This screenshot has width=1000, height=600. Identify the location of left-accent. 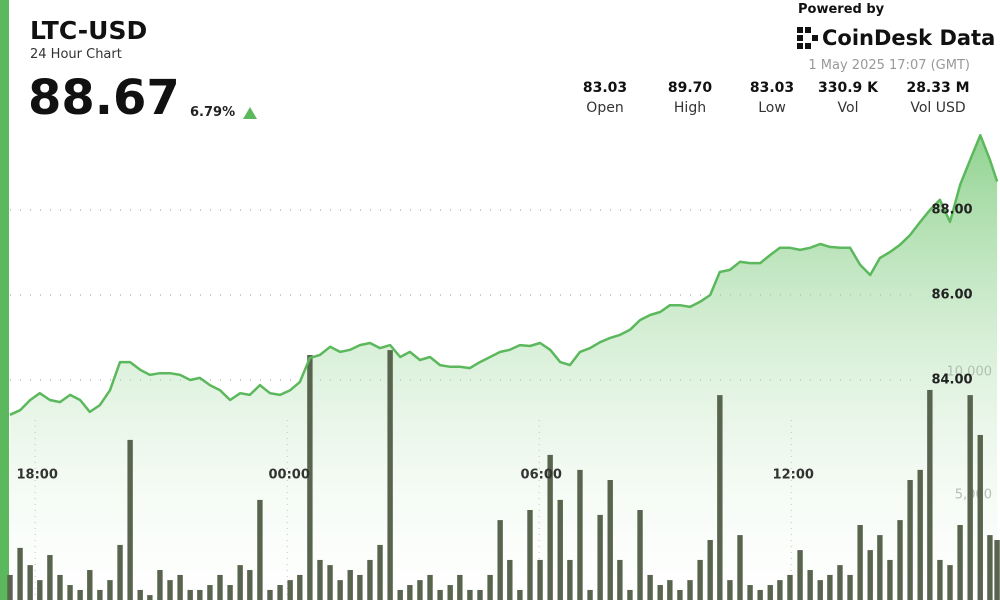
(4, 300).